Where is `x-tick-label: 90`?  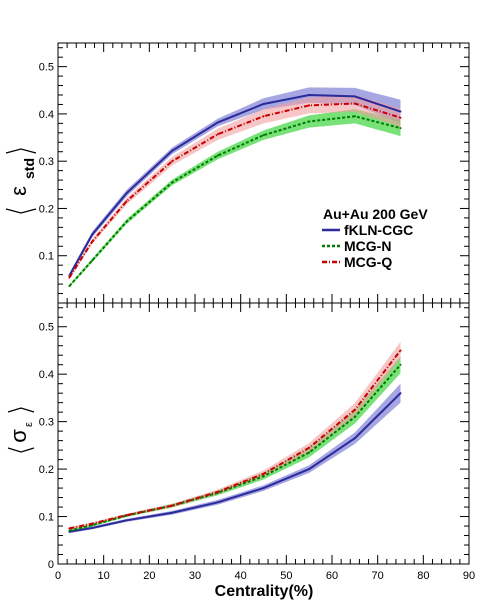 x-tick-label: 90 is located at coordinates (469, 576).